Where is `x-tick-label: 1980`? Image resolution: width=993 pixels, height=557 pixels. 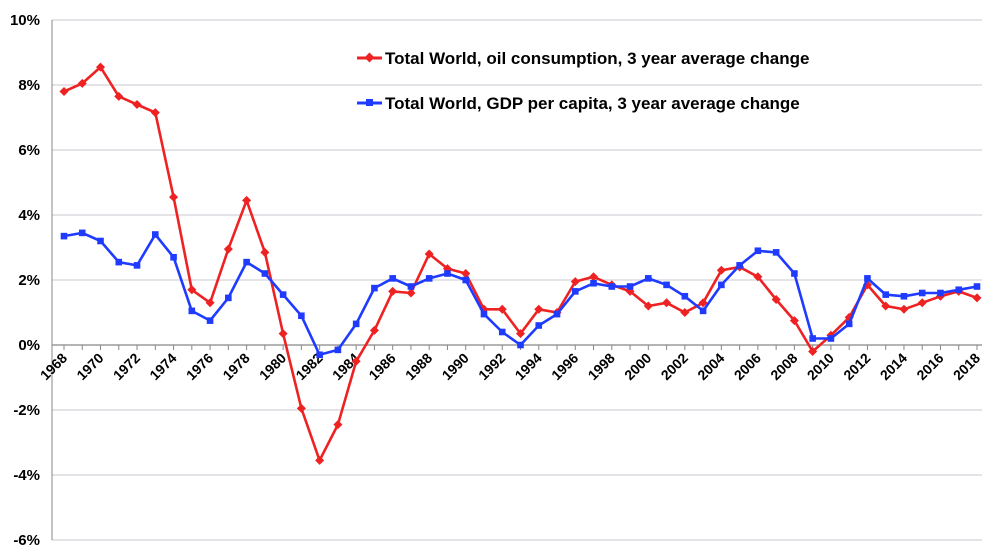
x-tick-label: 1980 is located at coordinates (272, 366).